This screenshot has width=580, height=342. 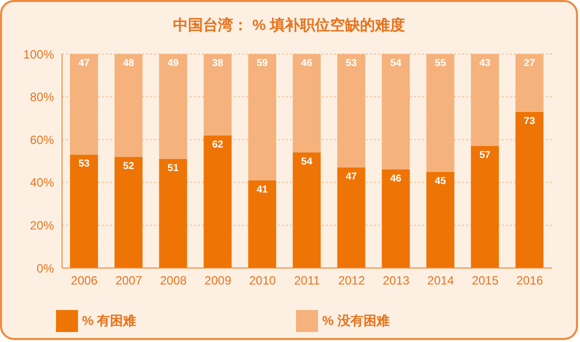 I want to click on data-label: 73, so click(x=530, y=121).